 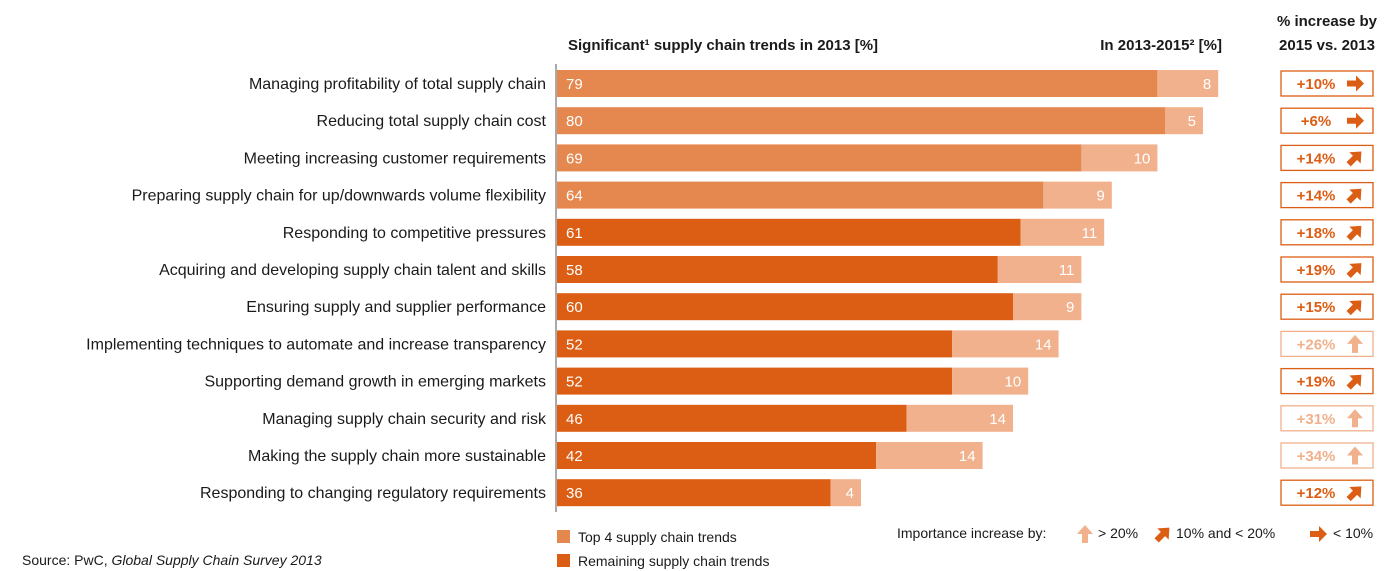 What do you see at coordinates (1316, 456) in the screenshot?
I see `pct-increase-label: +34%` at bounding box center [1316, 456].